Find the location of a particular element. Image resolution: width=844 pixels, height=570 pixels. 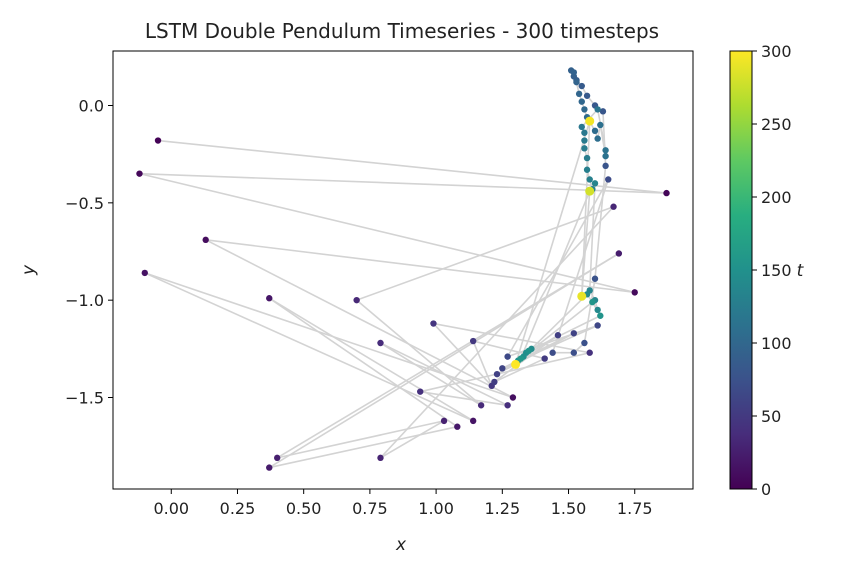

y-axis-ticks: 0.0 −0.5 −1.0 −1.5 is located at coordinates (89, 252).